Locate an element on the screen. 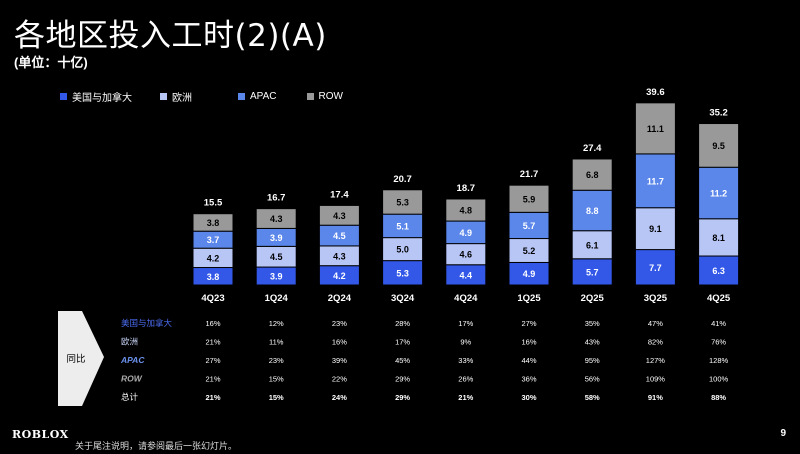  category-label: 2Q24 is located at coordinates (340, 298).